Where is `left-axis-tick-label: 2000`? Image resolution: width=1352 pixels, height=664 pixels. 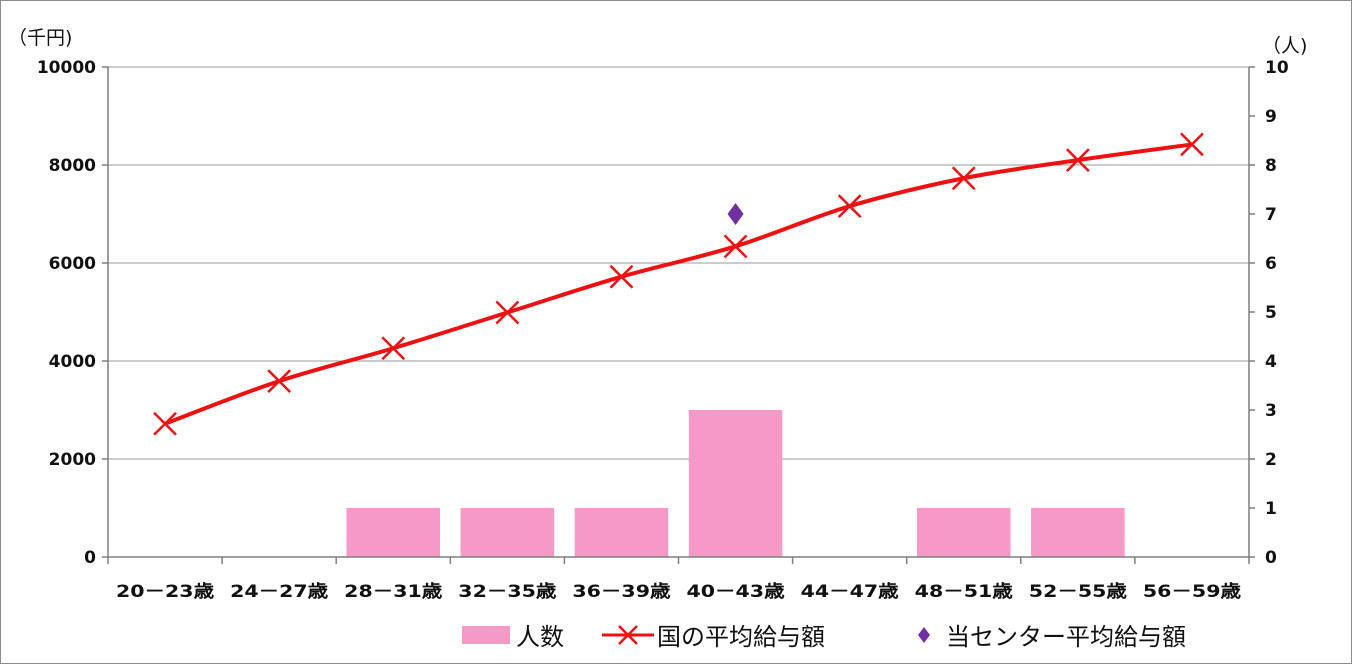 left-axis-tick-label: 2000 is located at coordinates (72, 460).